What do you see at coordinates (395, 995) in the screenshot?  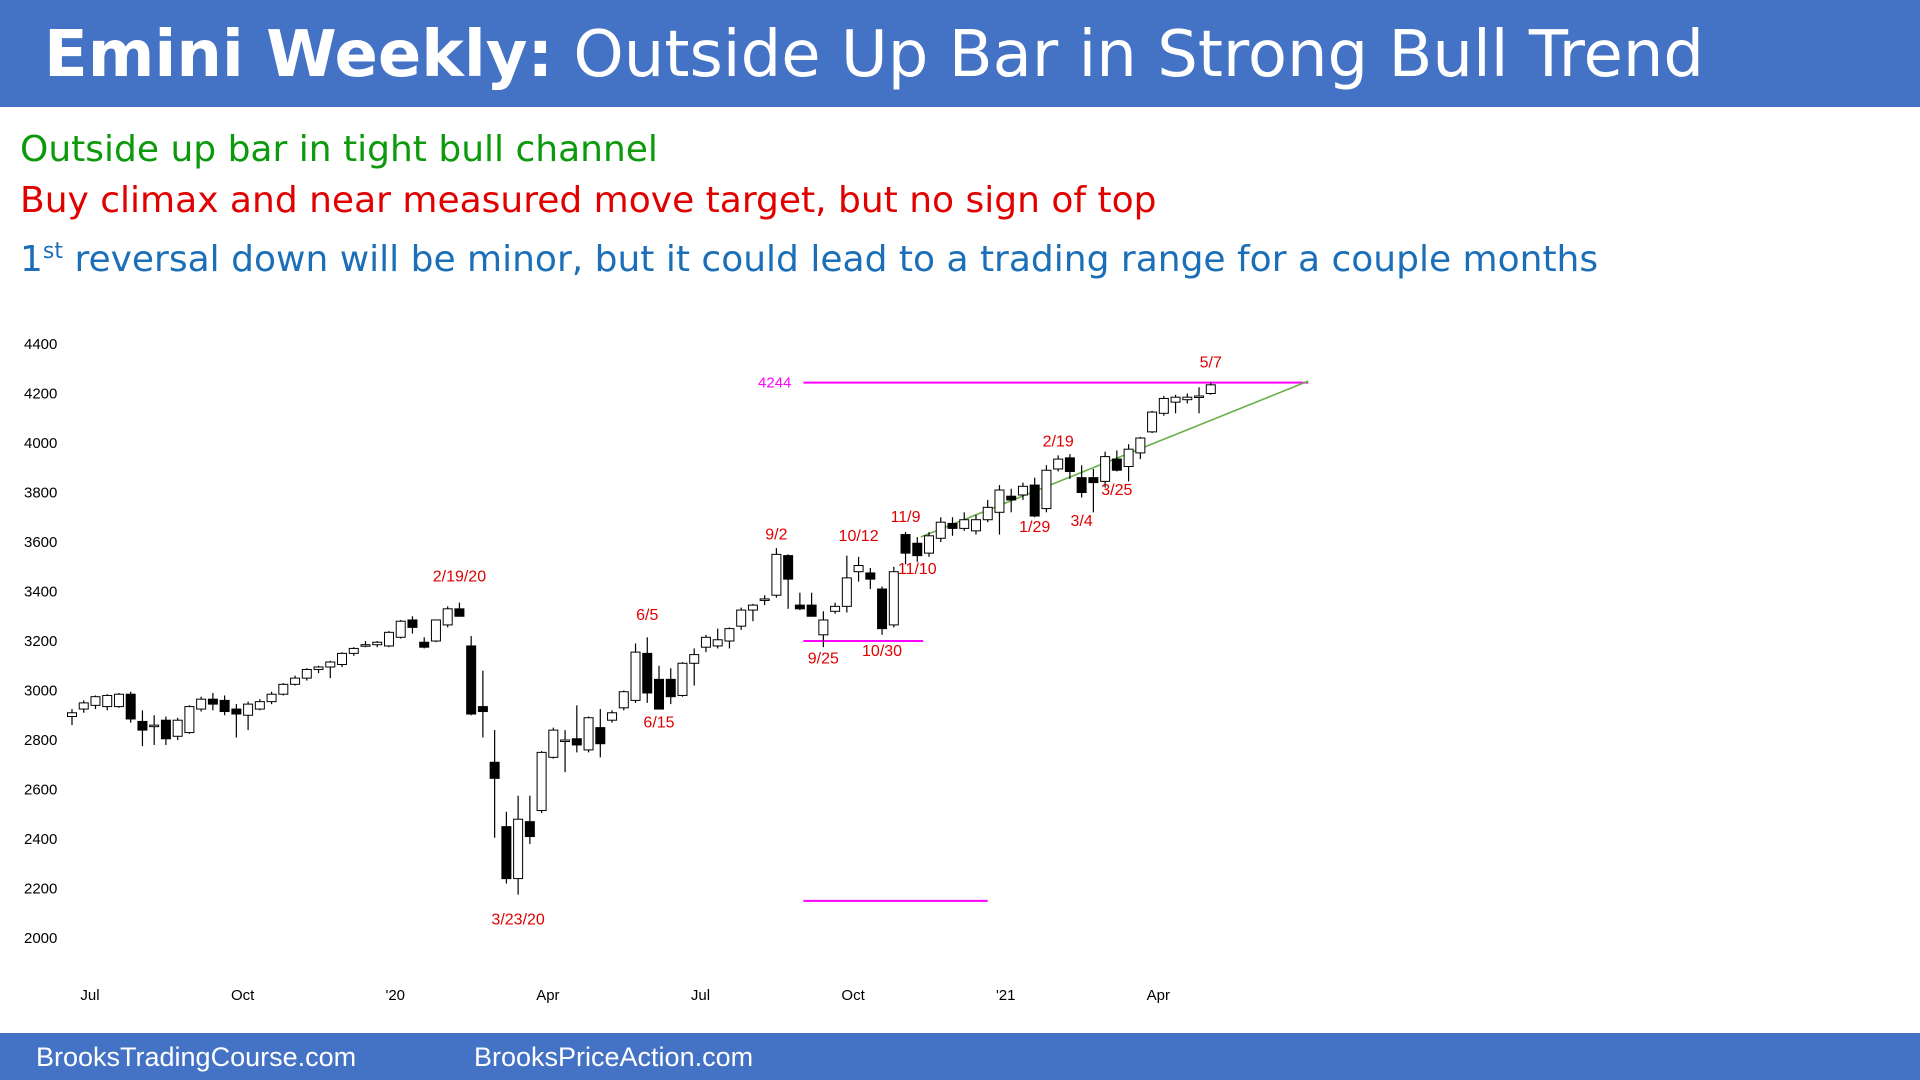 I see `x-tick-label: '20` at bounding box center [395, 995].